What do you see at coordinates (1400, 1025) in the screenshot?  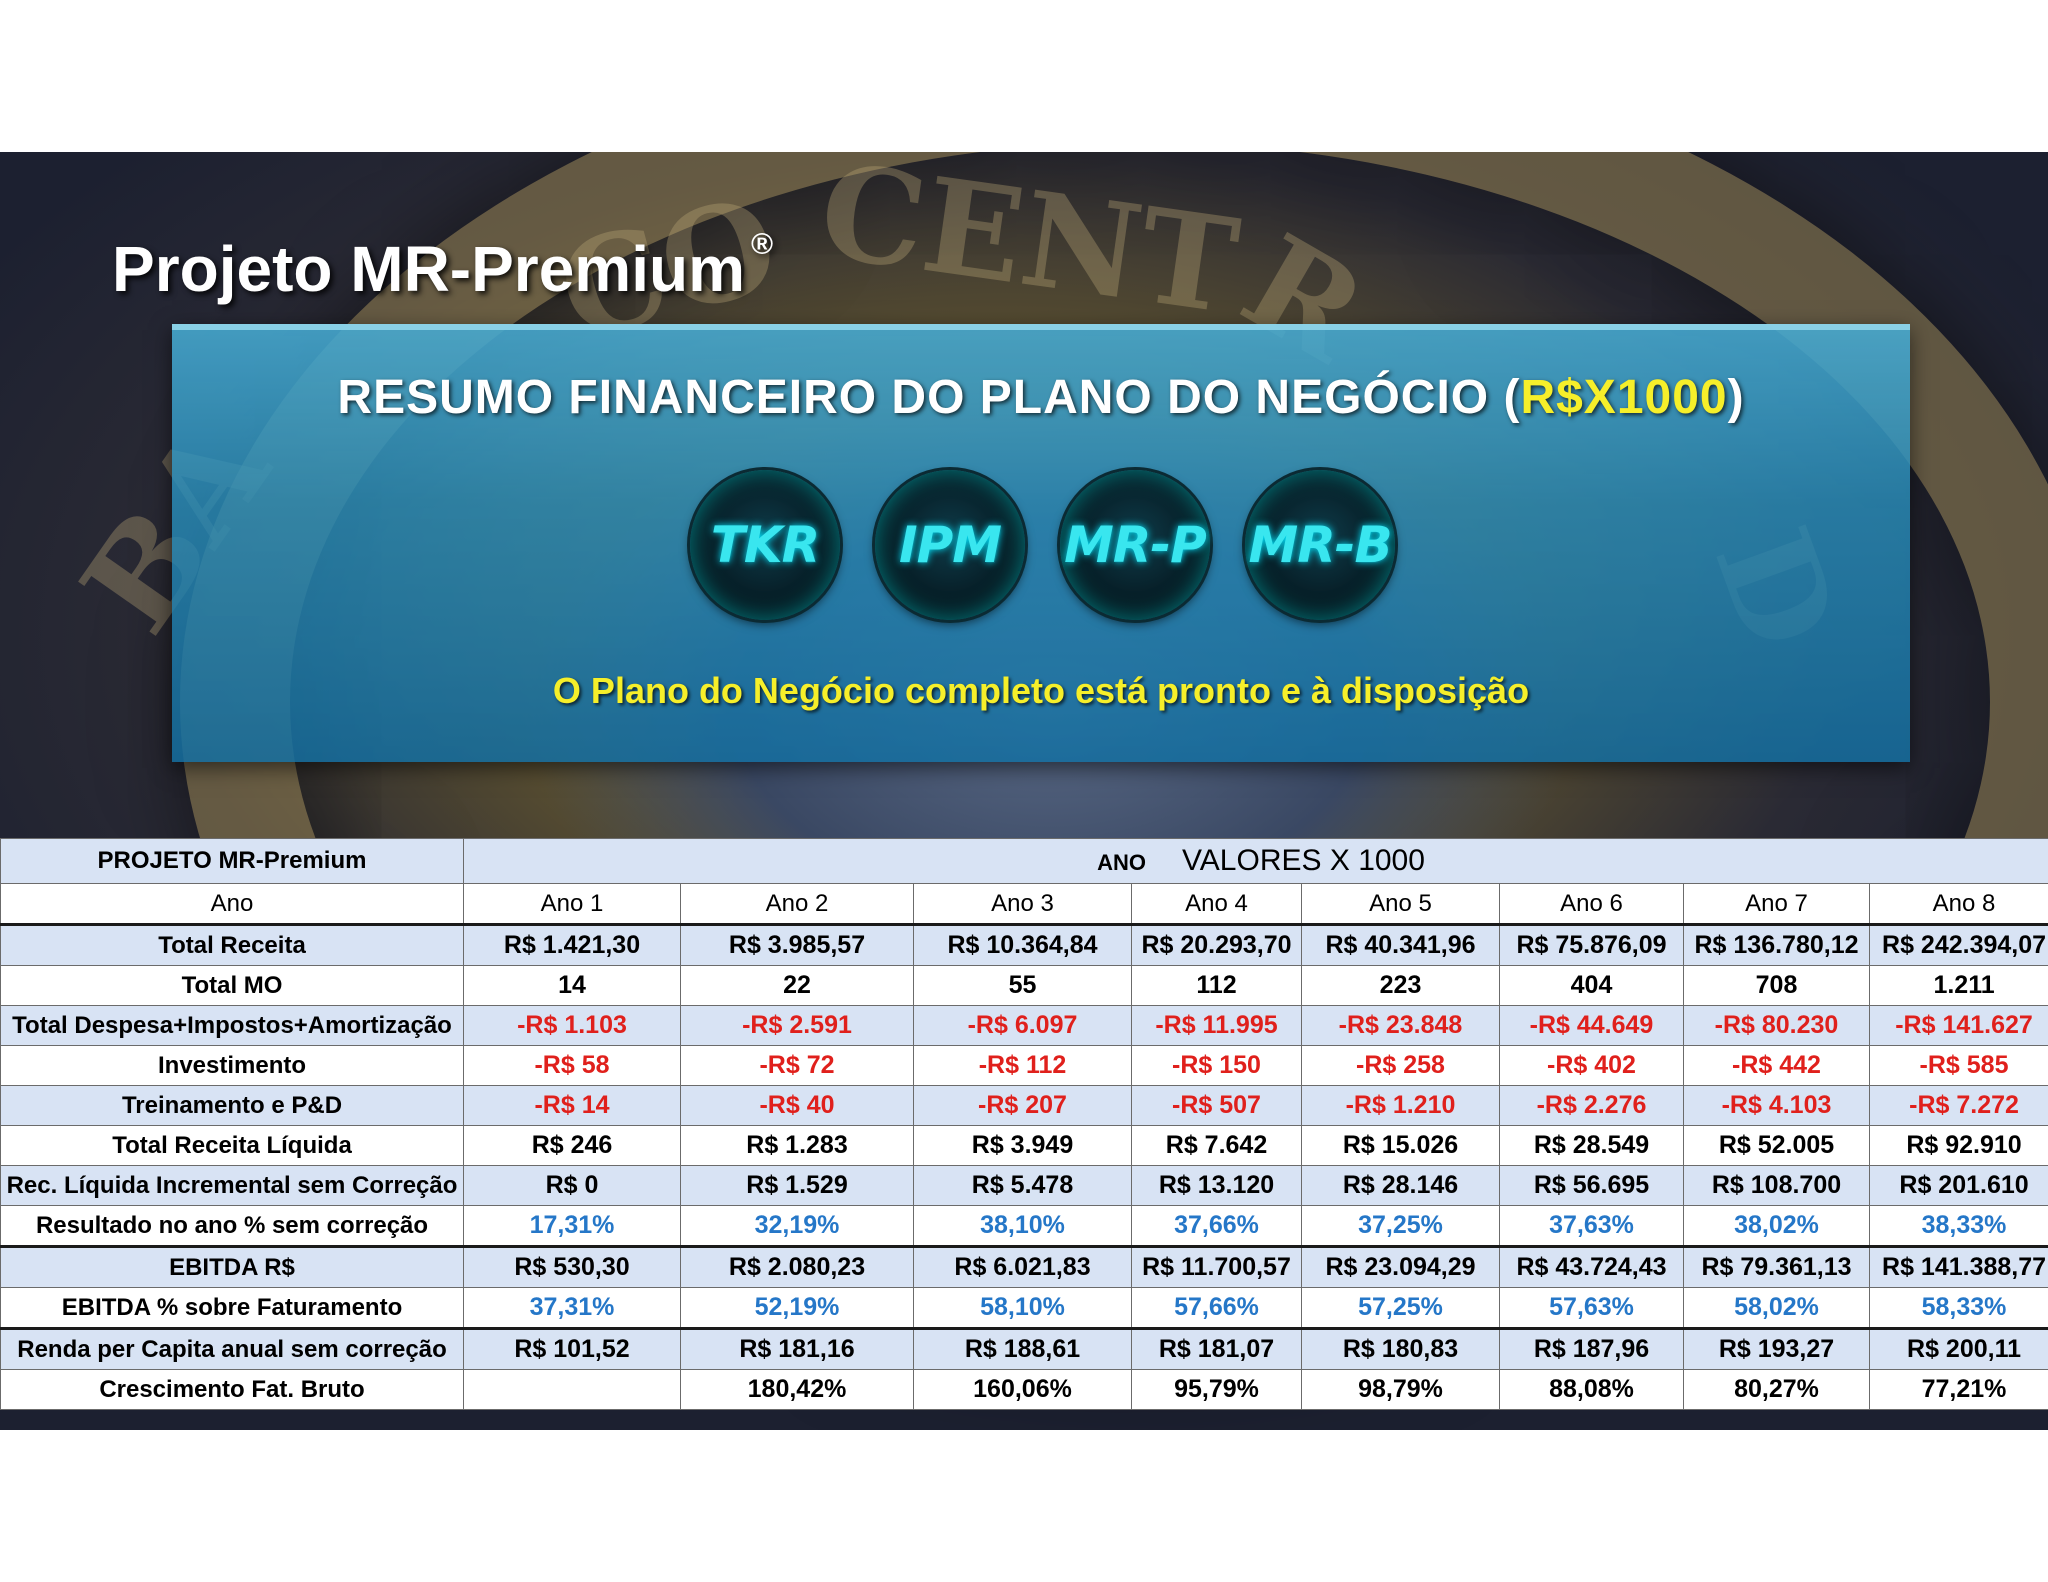 I see `value-cell: -R$ 23.848` at bounding box center [1400, 1025].